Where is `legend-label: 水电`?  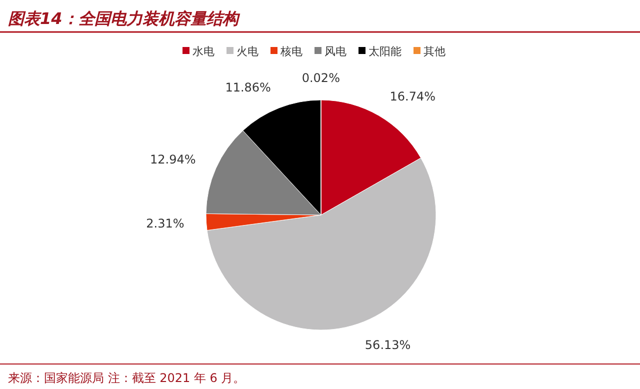 legend-label: 水电 is located at coordinates (203, 51).